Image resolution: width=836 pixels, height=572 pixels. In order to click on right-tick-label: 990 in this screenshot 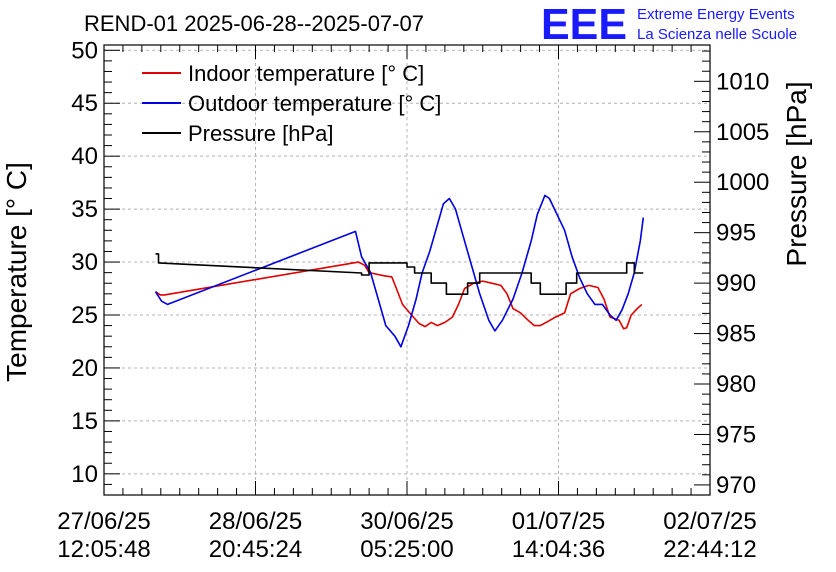, I will do `click(736, 283)`.